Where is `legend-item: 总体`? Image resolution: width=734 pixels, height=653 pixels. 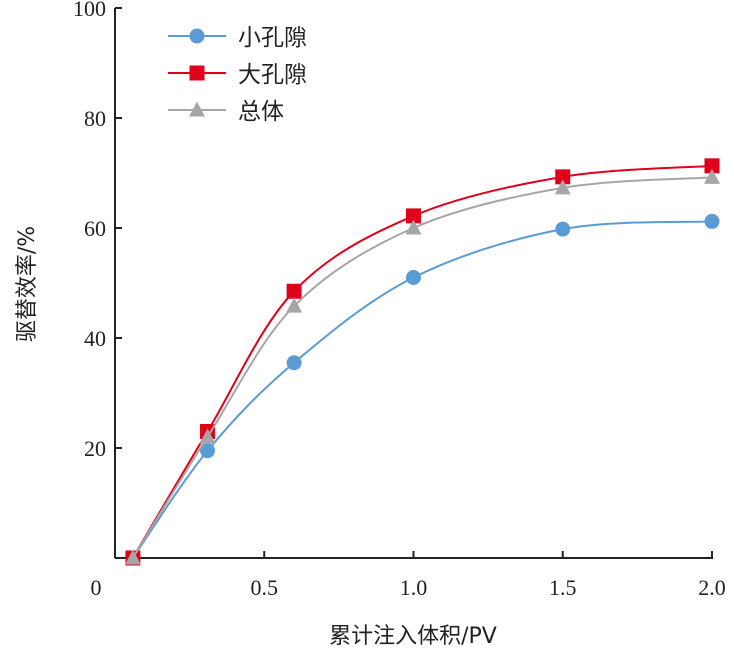
legend-item: 总体 is located at coordinates (226, 112).